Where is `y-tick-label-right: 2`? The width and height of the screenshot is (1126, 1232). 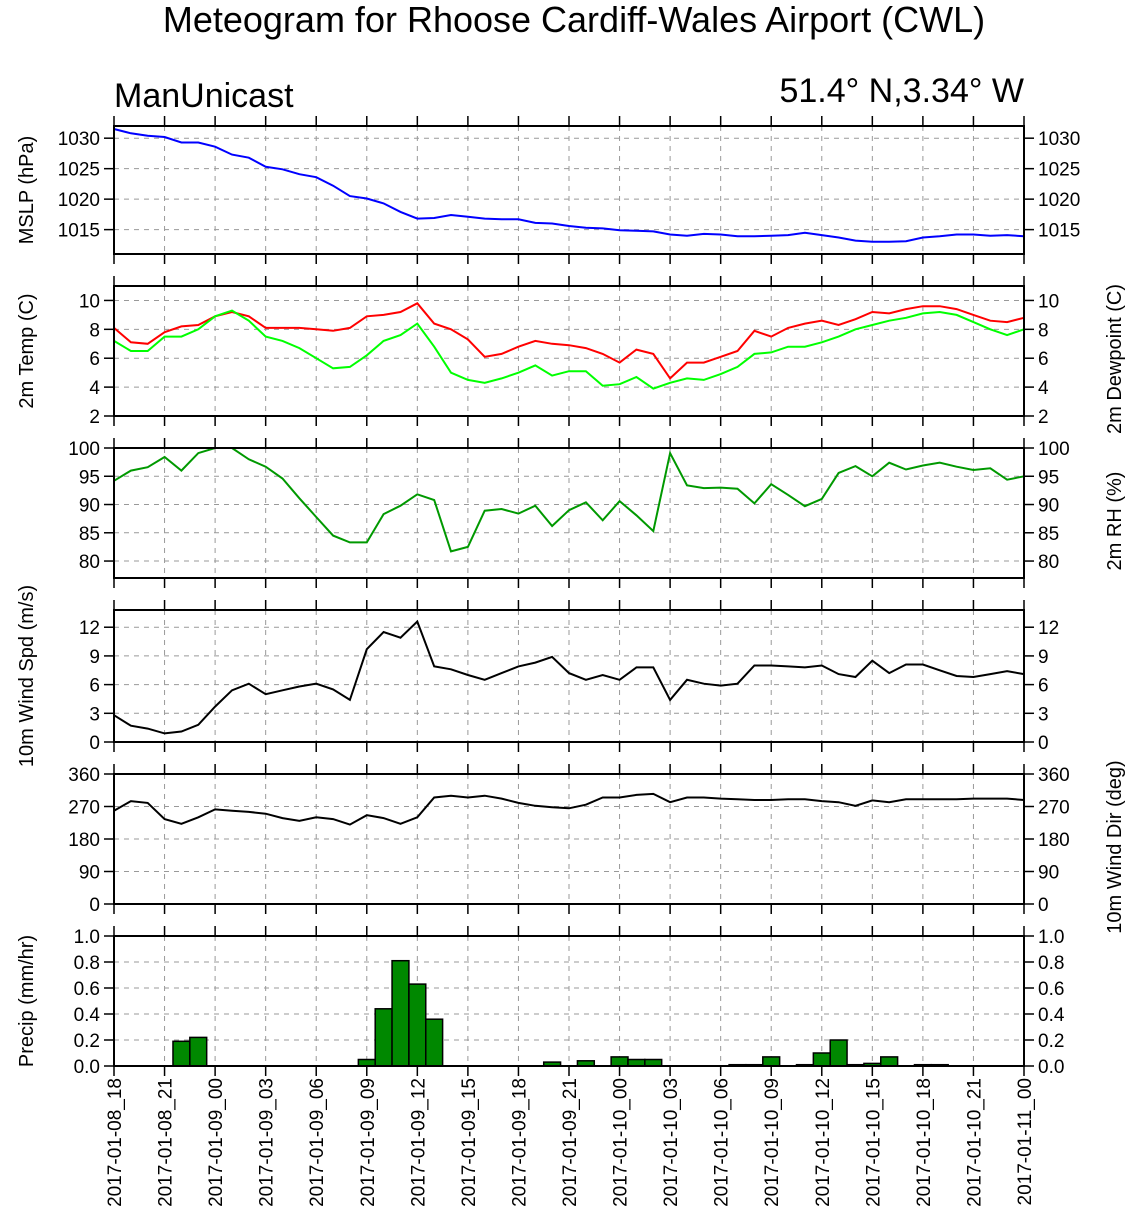 y-tick-label-right: 2 is located at coordinates (1043, 417).